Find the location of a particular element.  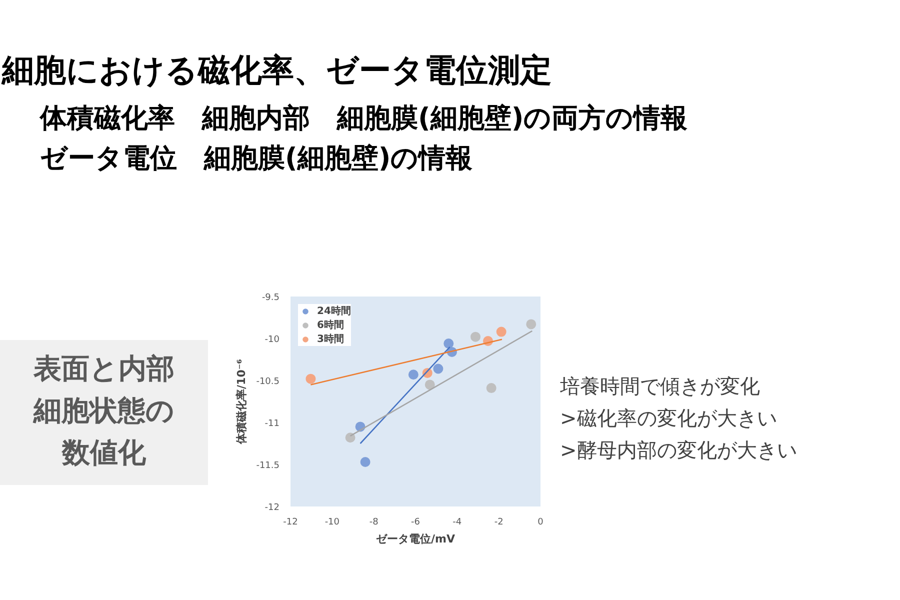

chart-title: 細胞における磁化率、ゼータ電位測定 is located at coordinates (276, 70).